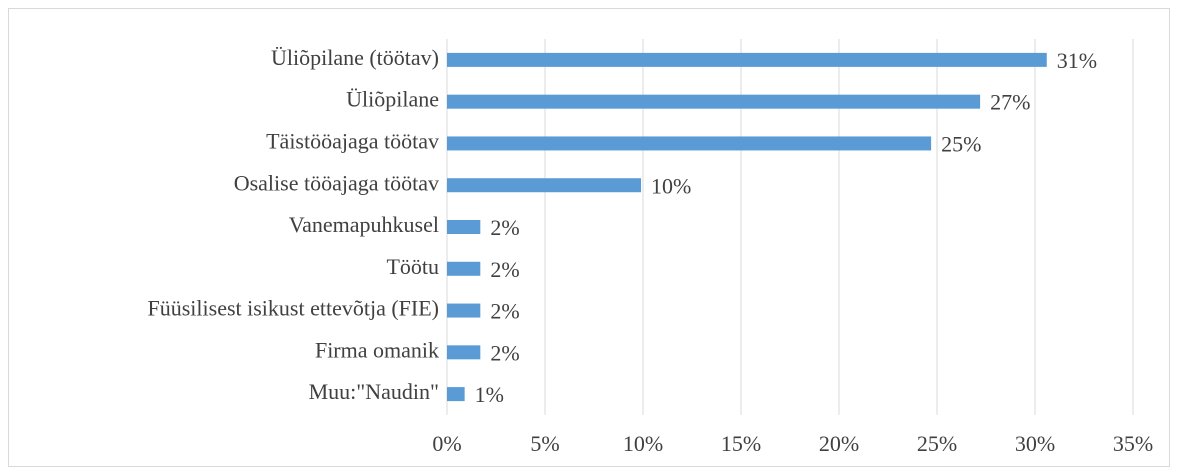 The height and width of the screenshot is (475, 1178). What do you see at coordinates (839, 443) in the screenshot?
I see `x-tick-label: 20%` at bounding box center [839, 443].